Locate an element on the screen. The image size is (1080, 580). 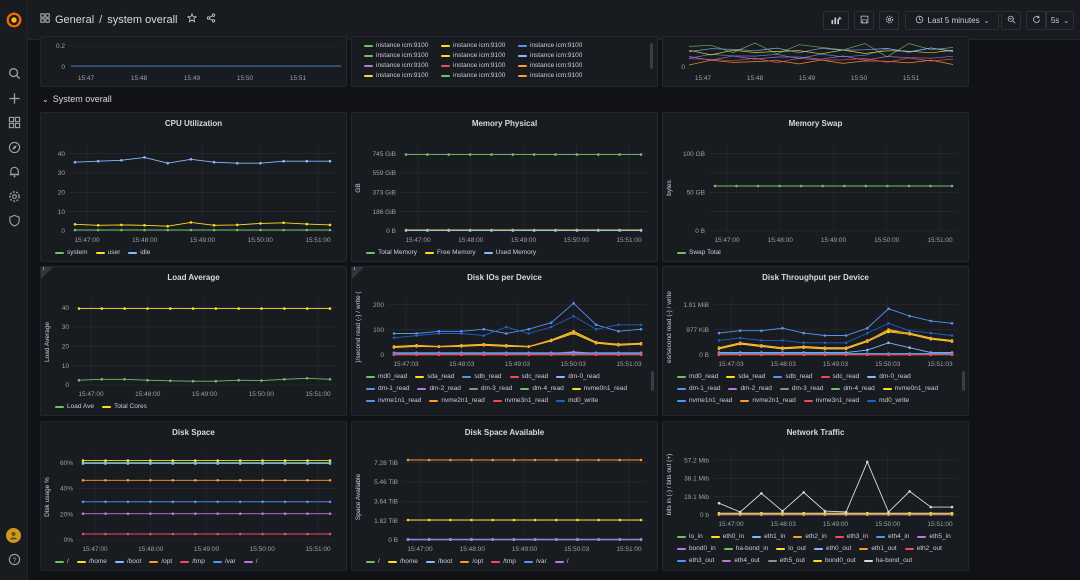
legend-item: dm-1_read is located at coordinates (387, 388).